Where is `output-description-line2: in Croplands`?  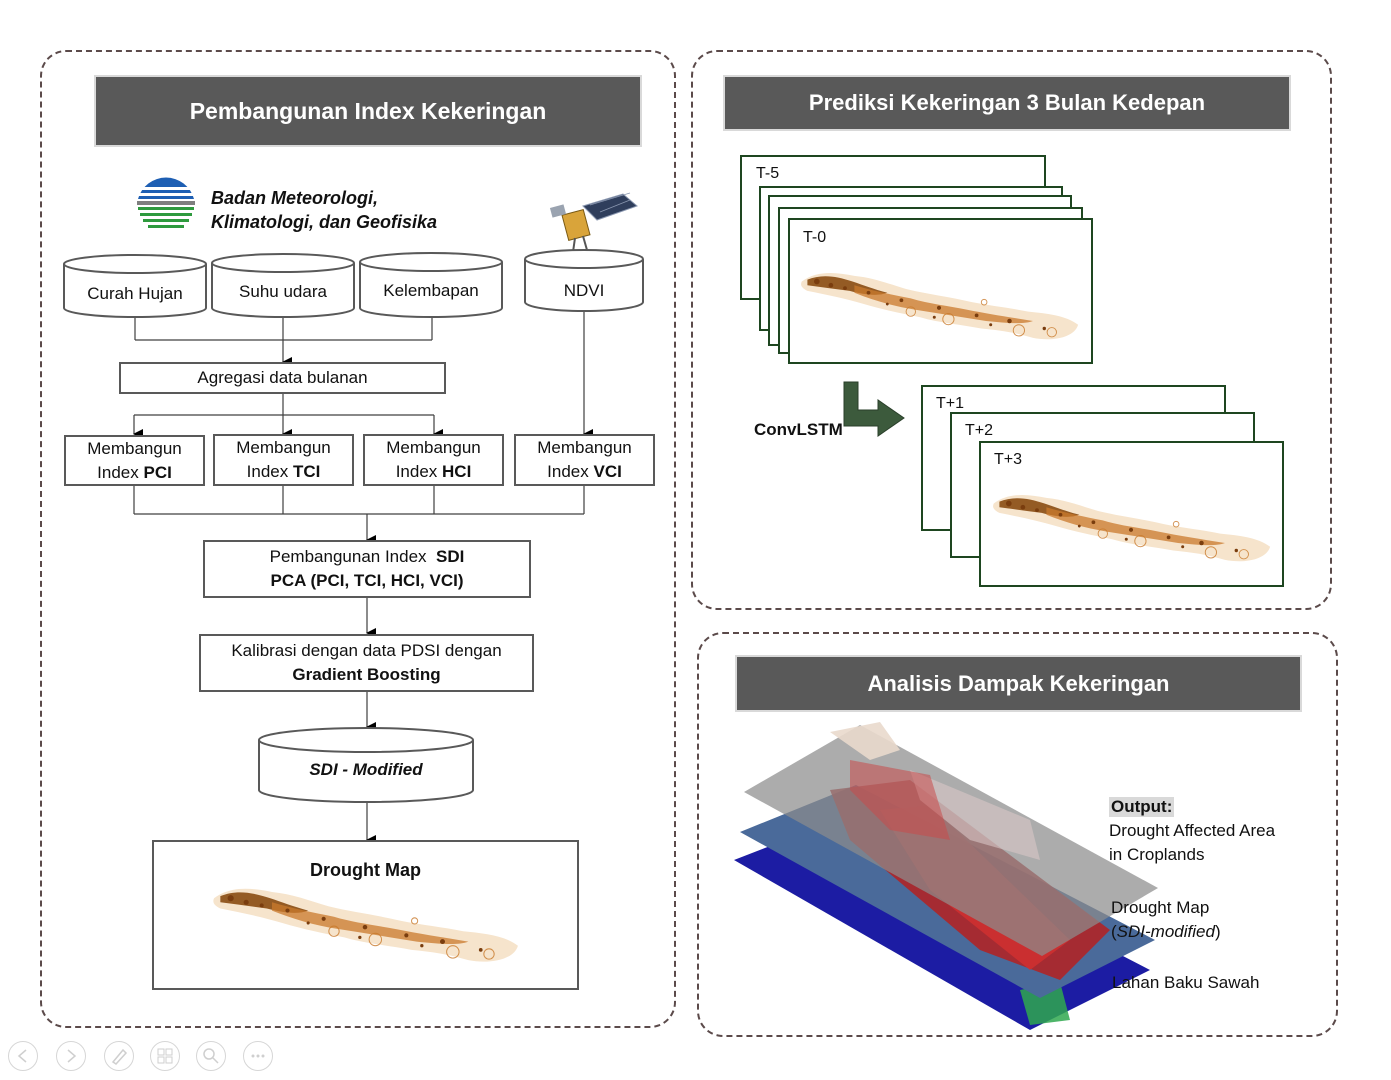
output-description-line2: in Croplands is located at coordinates (1157, 854).